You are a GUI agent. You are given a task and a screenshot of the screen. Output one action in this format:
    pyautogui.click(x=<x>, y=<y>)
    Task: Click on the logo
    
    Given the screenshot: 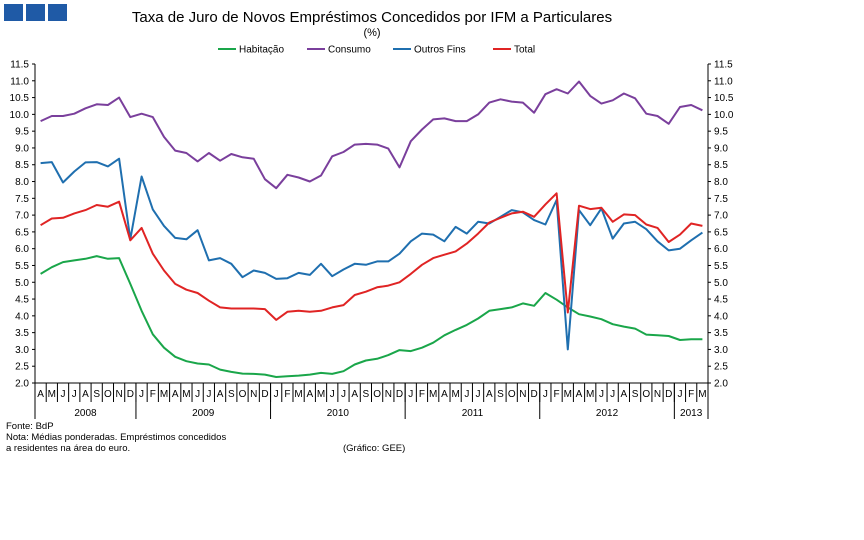 What is the action you would take?
    pyautogui.click(x=35, y=12)
    